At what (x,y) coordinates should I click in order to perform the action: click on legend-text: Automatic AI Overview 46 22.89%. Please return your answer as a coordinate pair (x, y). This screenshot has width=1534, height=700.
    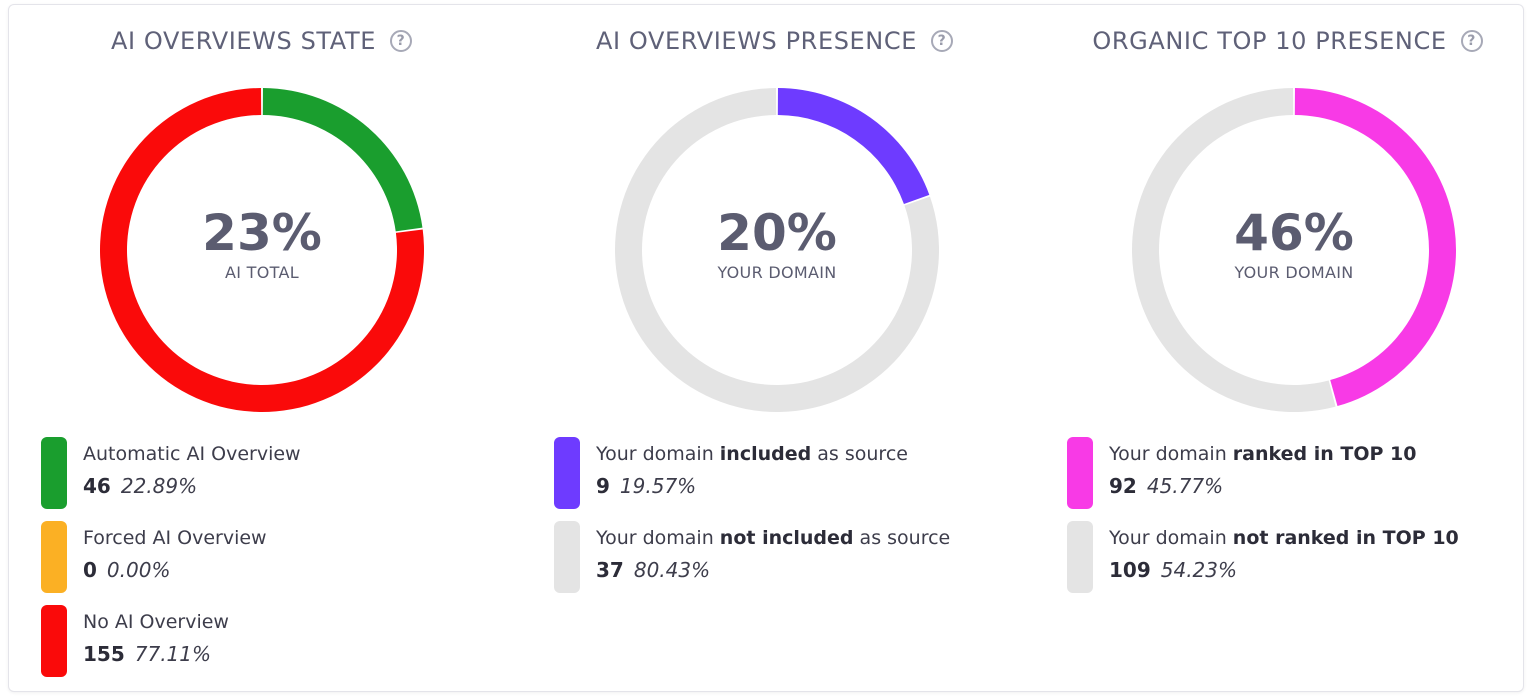
    Looking at the image, I should click on (192, 472).